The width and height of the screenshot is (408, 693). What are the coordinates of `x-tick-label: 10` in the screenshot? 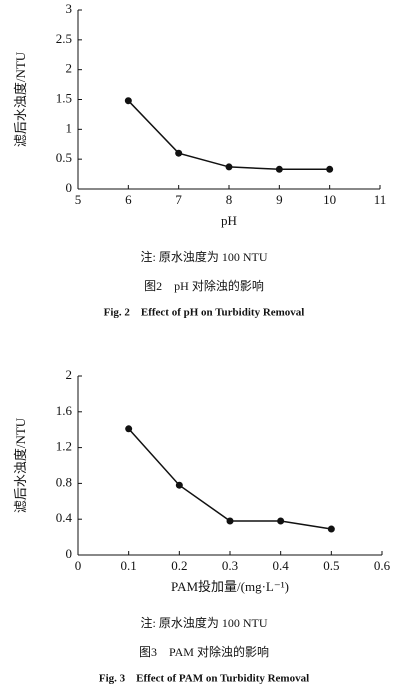 It's located at (329, 199).